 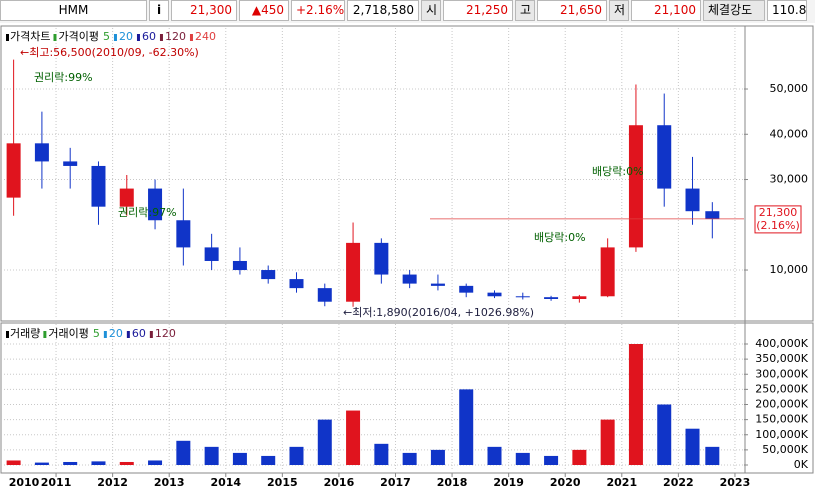 What do you see at coordinates (734, 10) in the screenshot?
I see `strength-label: 체결강도` at bounding box center [734, 10].